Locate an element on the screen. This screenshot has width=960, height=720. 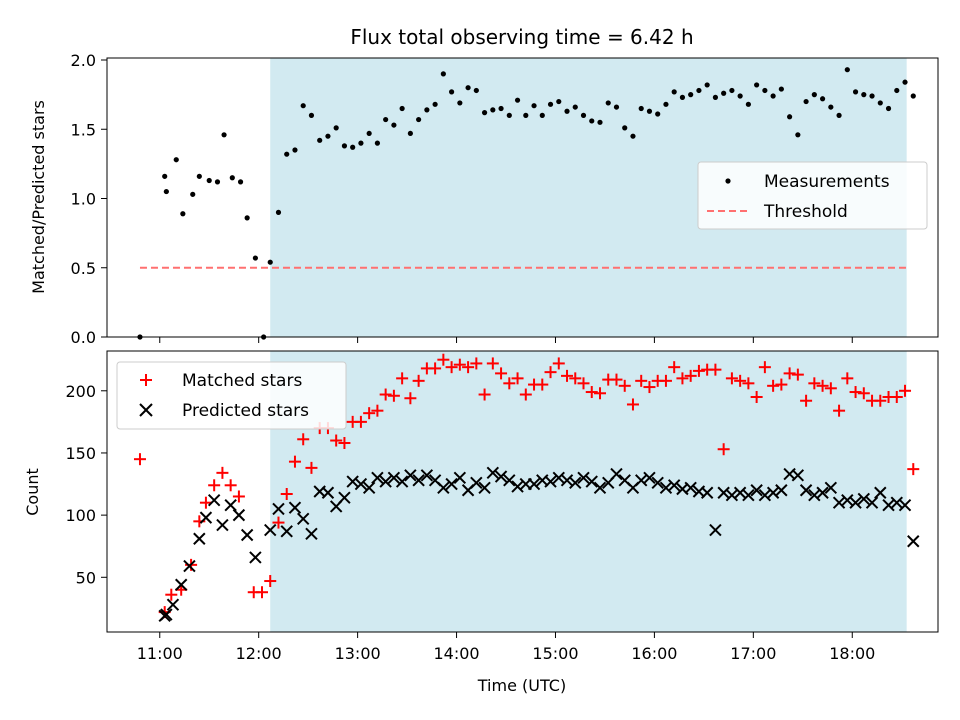
bottom-y-tick-label: 150 is located at coordinates (80, 453).